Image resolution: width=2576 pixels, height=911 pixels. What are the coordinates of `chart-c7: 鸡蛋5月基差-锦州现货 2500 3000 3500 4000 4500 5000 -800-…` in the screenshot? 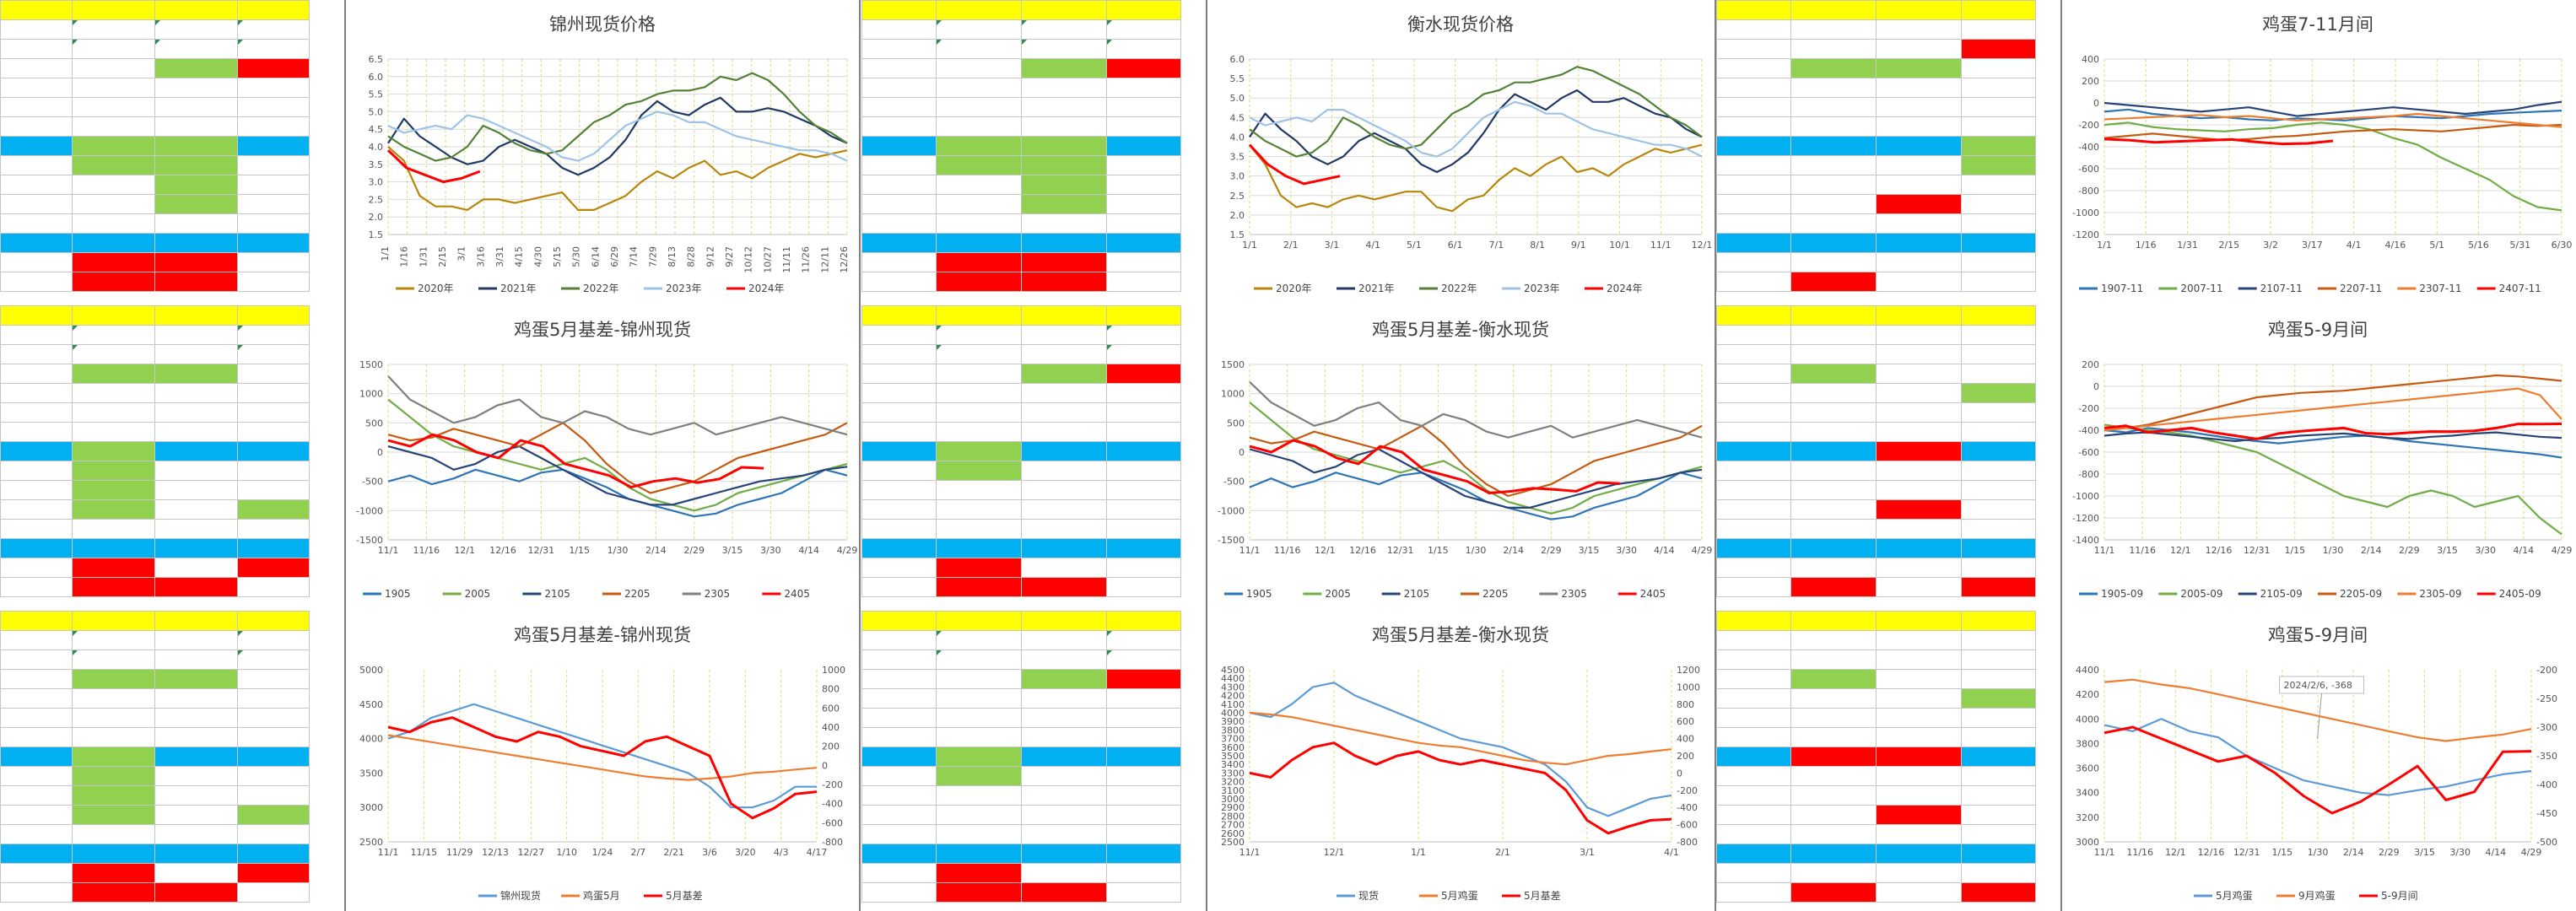 It's located at (602, 761).